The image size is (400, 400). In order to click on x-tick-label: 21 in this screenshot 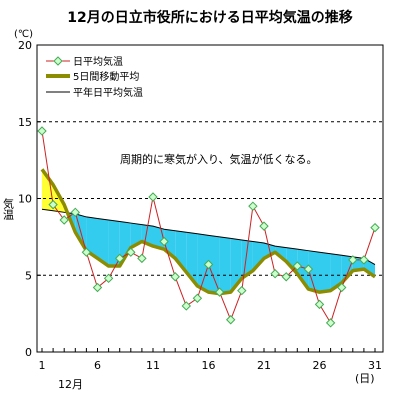, I will do `click(264, 365)`.